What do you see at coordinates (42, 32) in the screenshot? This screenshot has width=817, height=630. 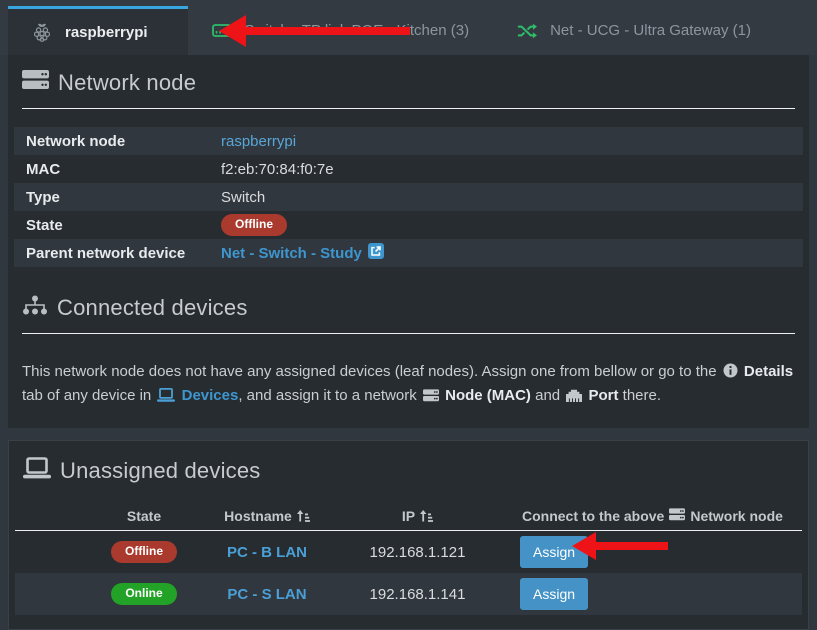 I see `raspberry-icon` at bounding box center [42, 32].